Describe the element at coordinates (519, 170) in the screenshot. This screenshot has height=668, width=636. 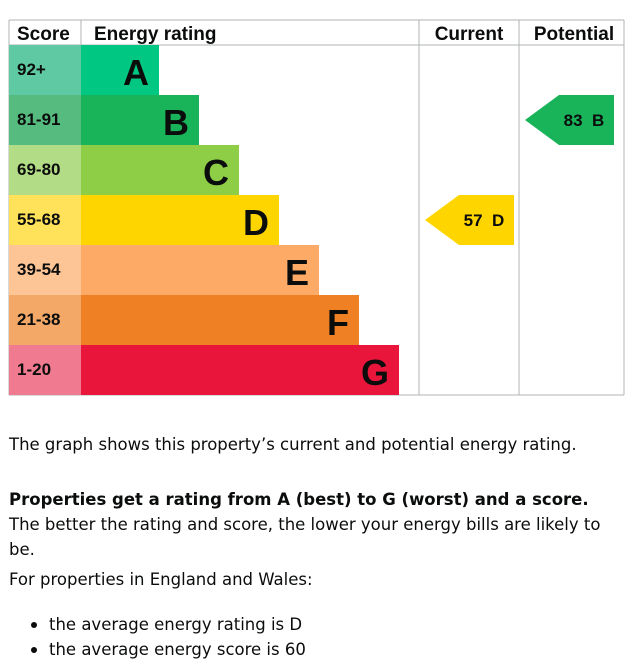
I see `rating-markers: 57 D 83 B` at that location.